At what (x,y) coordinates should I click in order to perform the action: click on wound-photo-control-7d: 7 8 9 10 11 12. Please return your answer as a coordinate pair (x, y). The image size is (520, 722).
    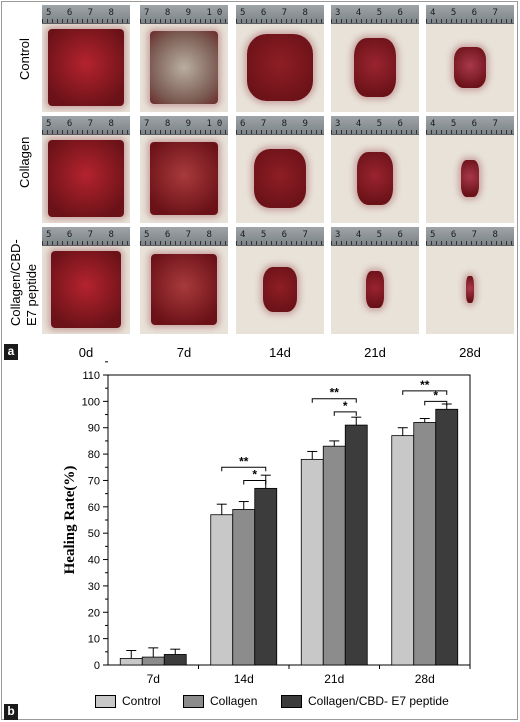
    Looking at the image, I should click on (184, 58).